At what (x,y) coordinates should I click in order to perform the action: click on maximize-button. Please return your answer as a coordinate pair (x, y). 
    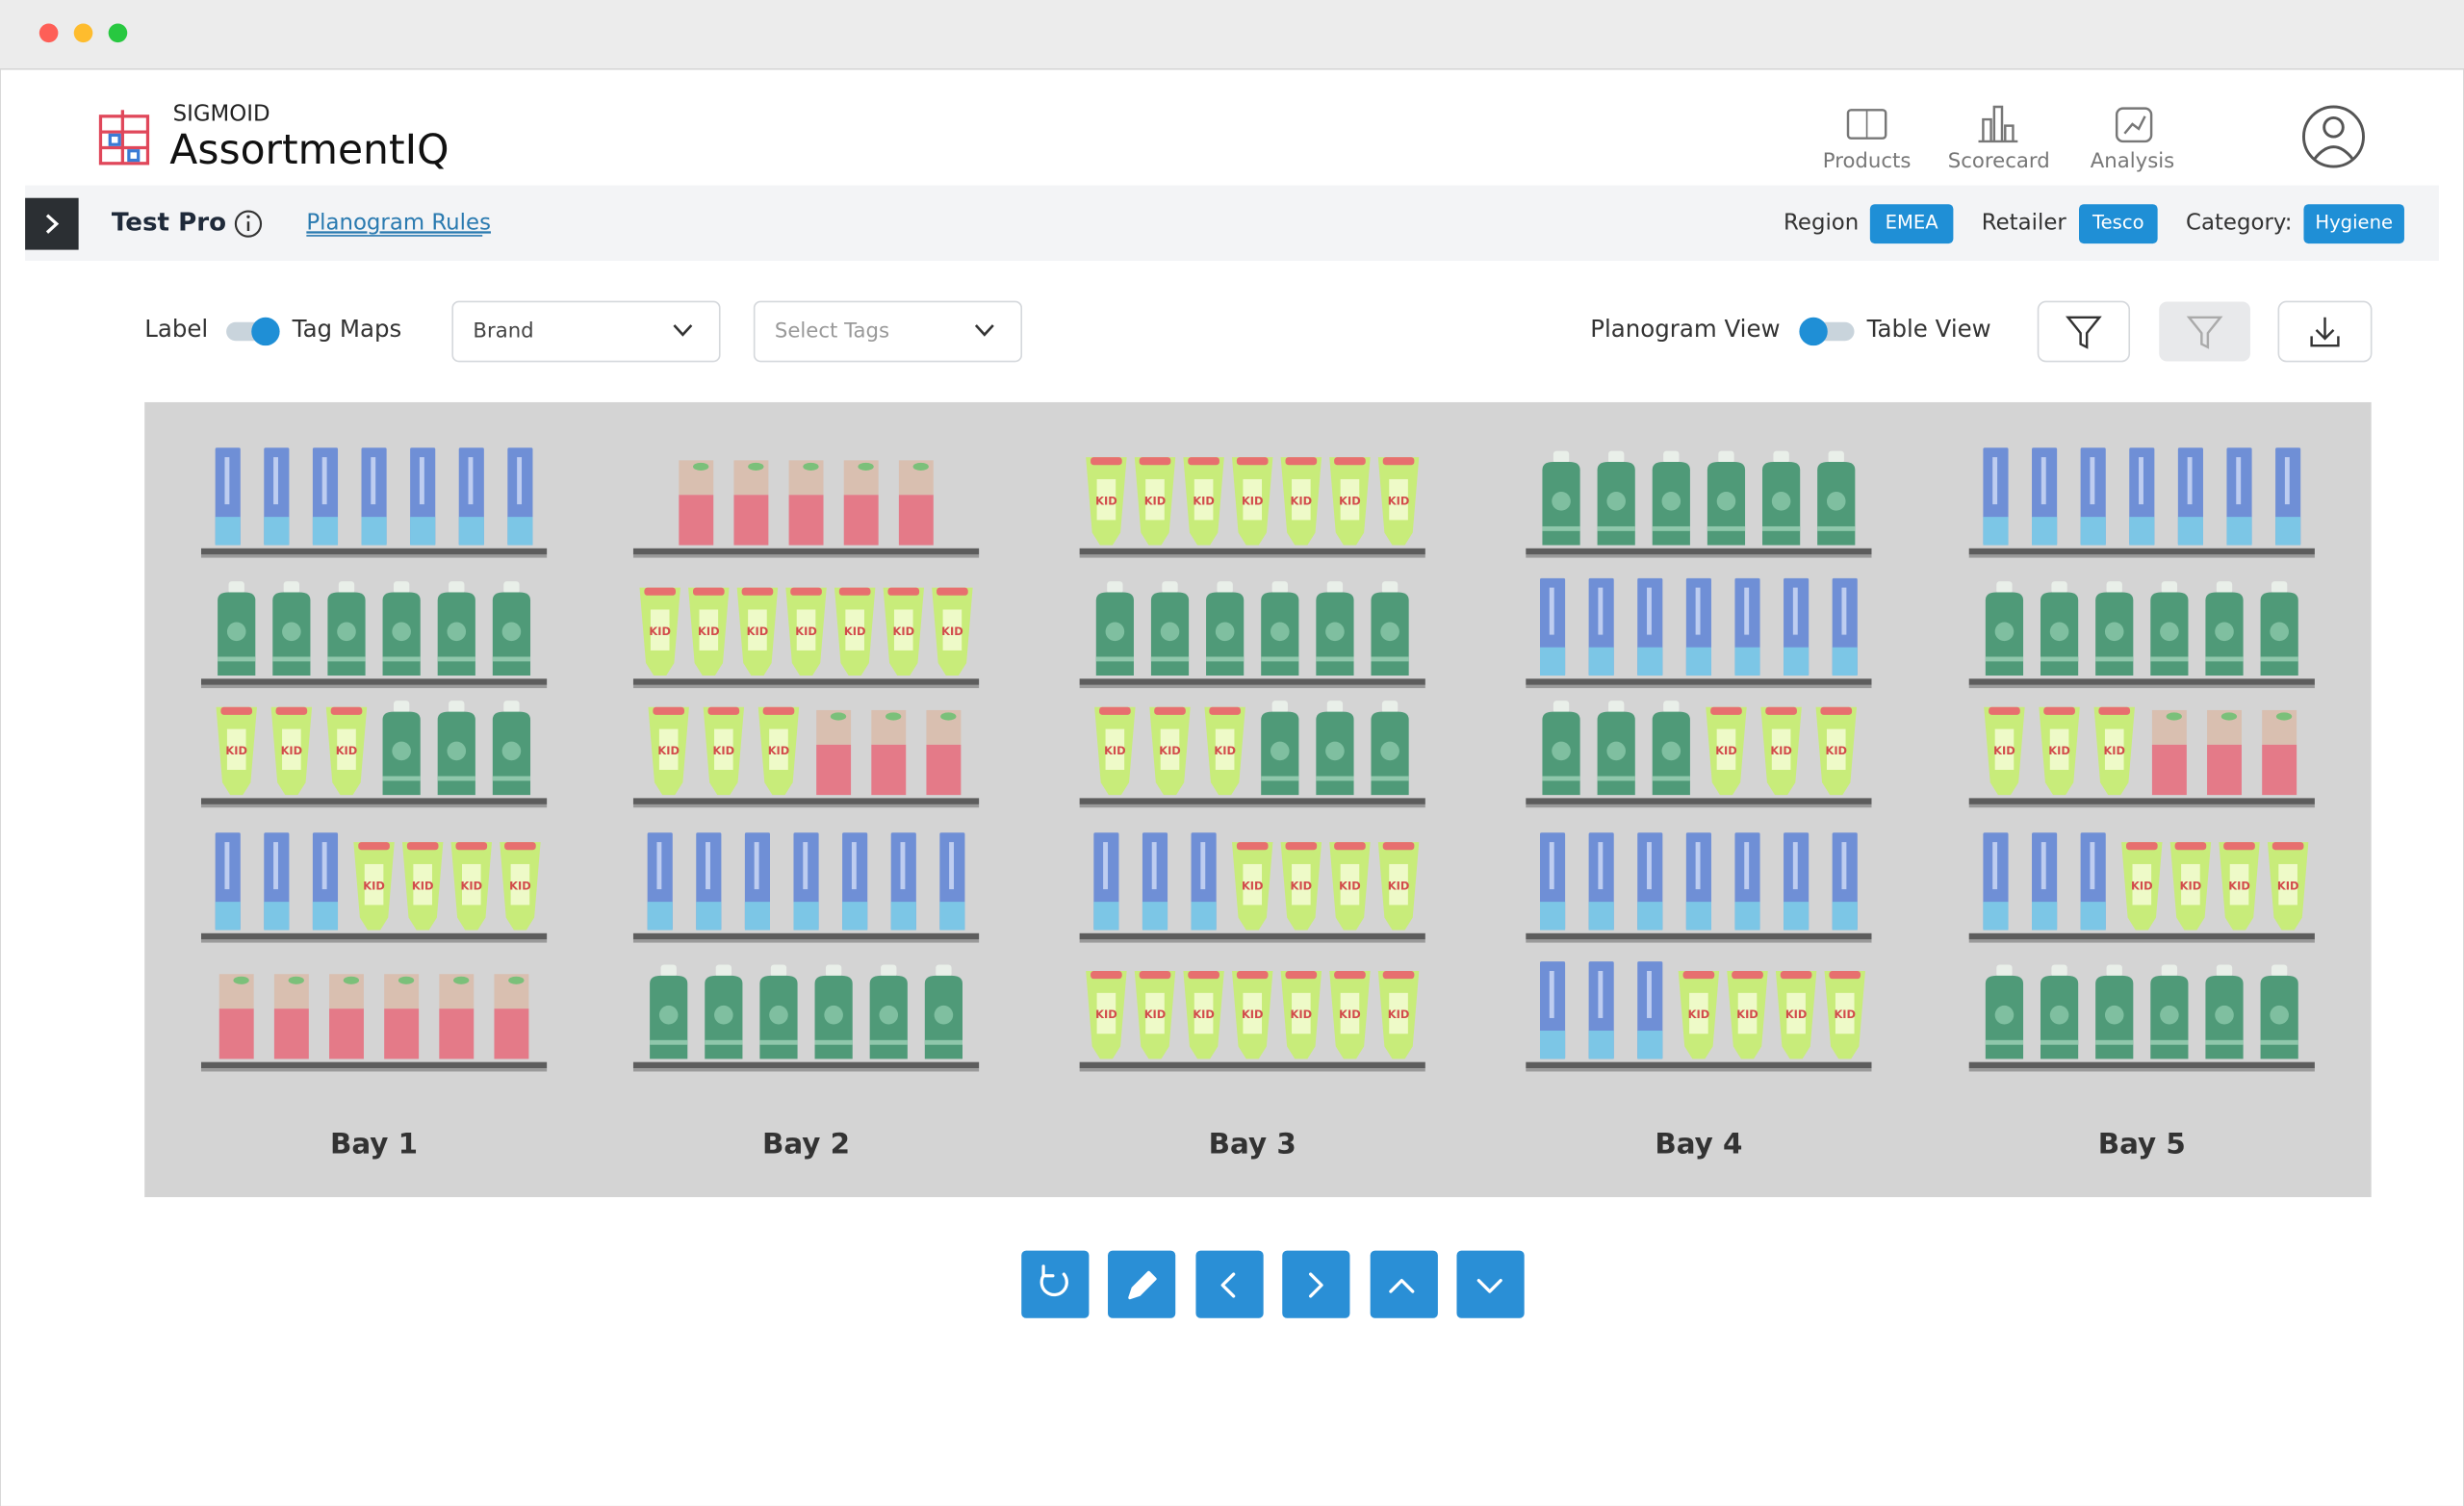
    Looking at the image, I should click on (118, 33).